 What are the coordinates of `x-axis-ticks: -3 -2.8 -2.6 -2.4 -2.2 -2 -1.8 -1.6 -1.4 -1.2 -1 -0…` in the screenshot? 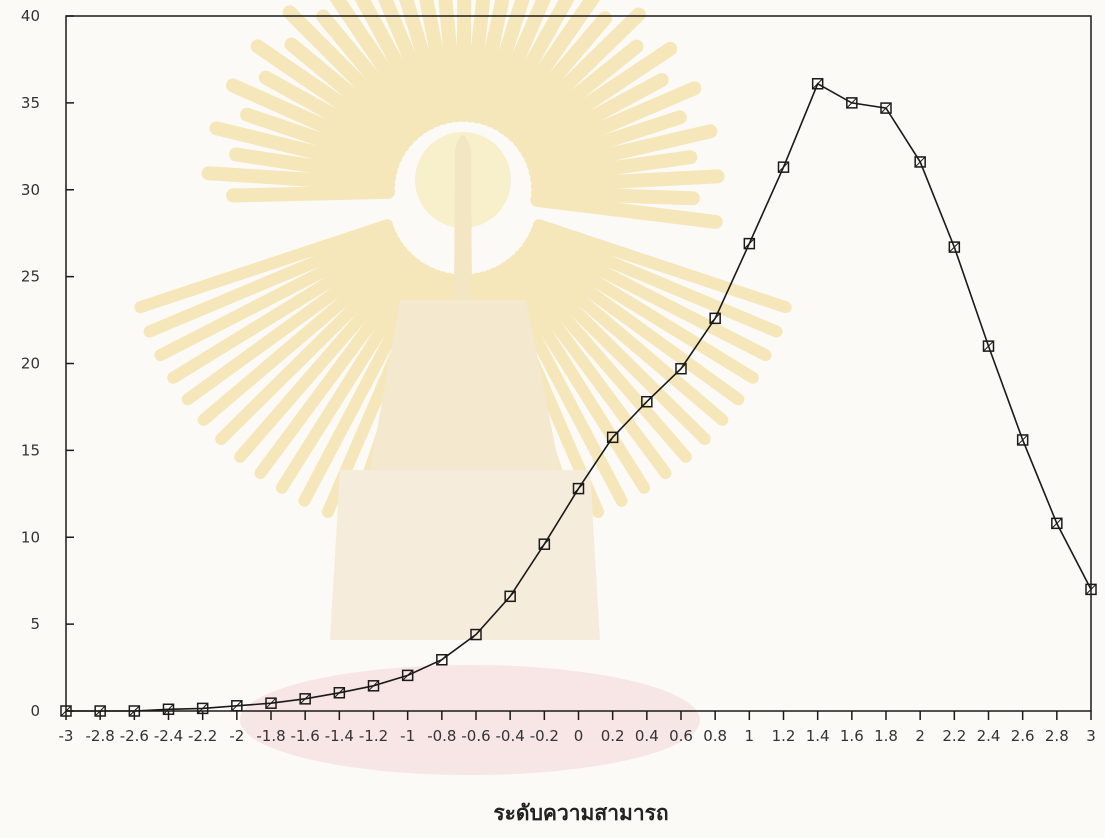 It's located at (577, 728).